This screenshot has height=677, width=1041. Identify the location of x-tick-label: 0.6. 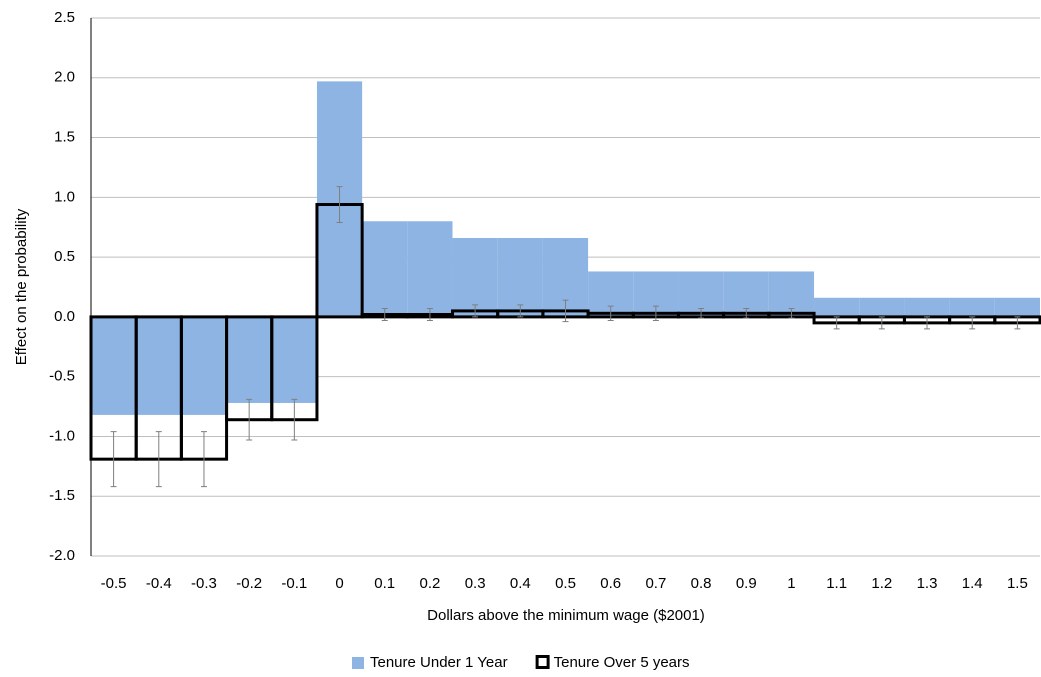
(610, 583).